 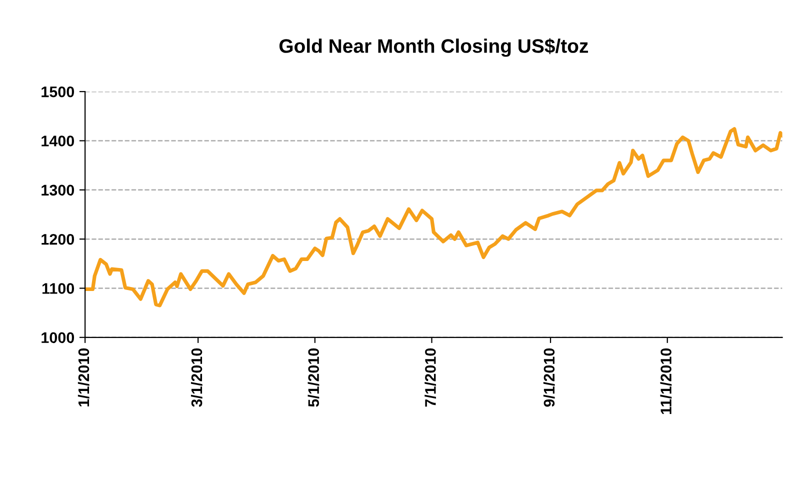 I want to click on y-tick-label: 1000, so click(x=58, y=338).